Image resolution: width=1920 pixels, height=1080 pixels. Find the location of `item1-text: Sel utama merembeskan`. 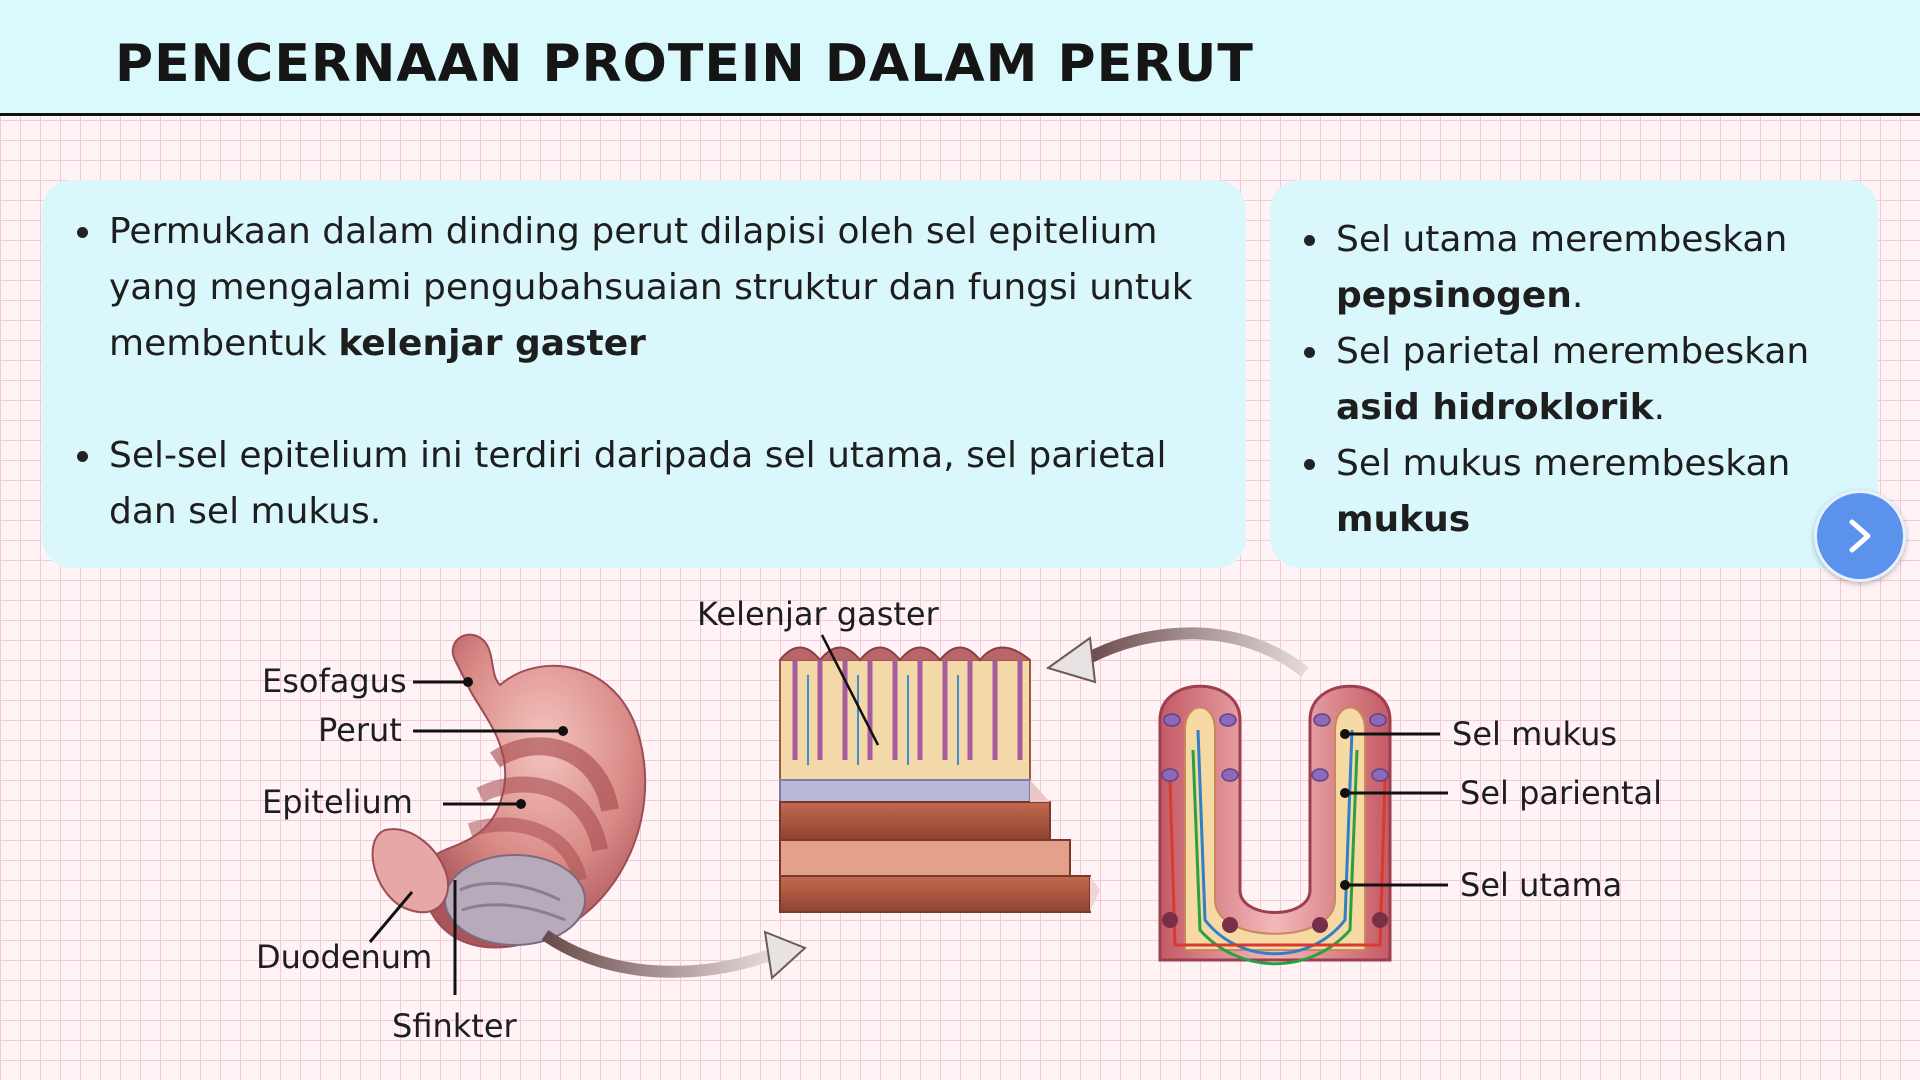

item1-text: Sel utama merembeskan is located at coordinates (1562, 239).